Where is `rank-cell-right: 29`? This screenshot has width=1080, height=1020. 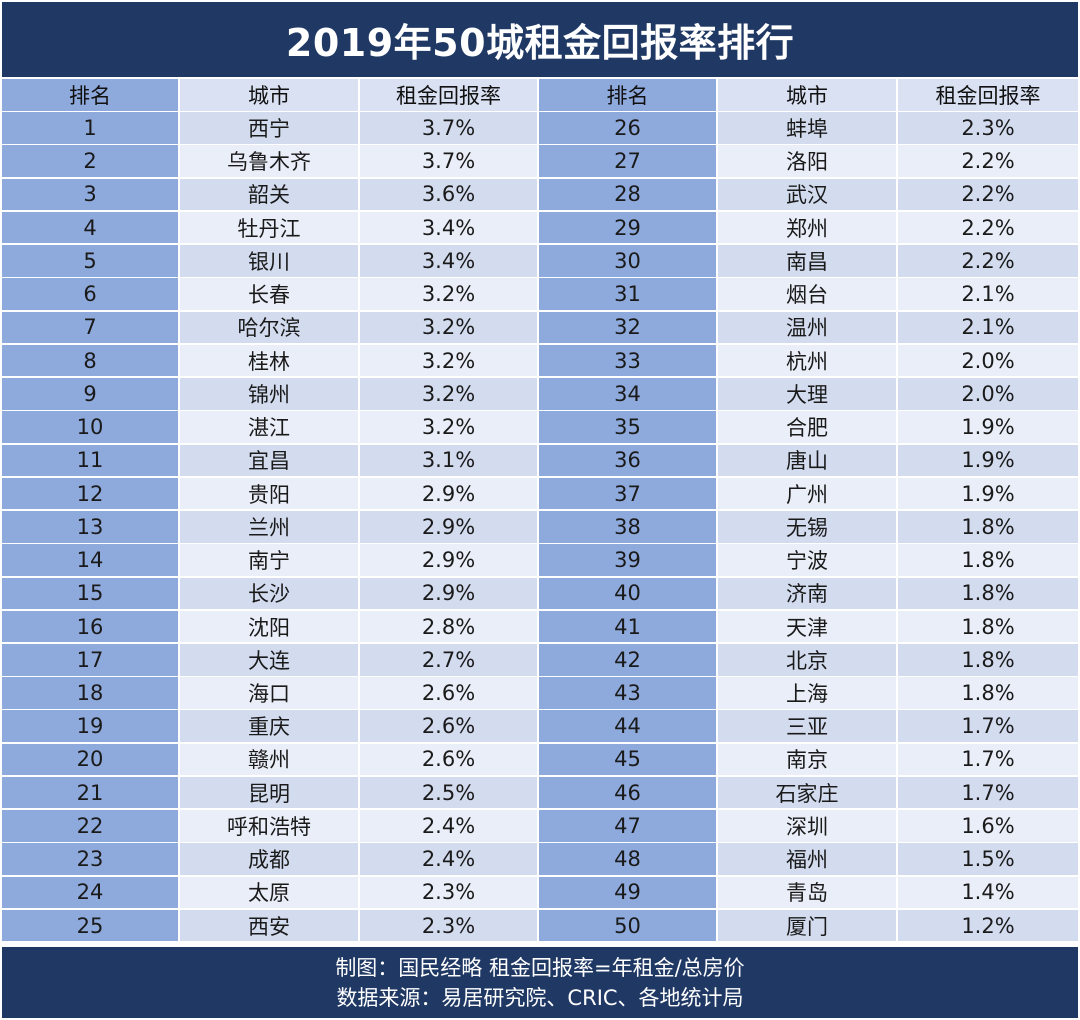 rank-cell-right: 29 is located at coordinates (628, 227).